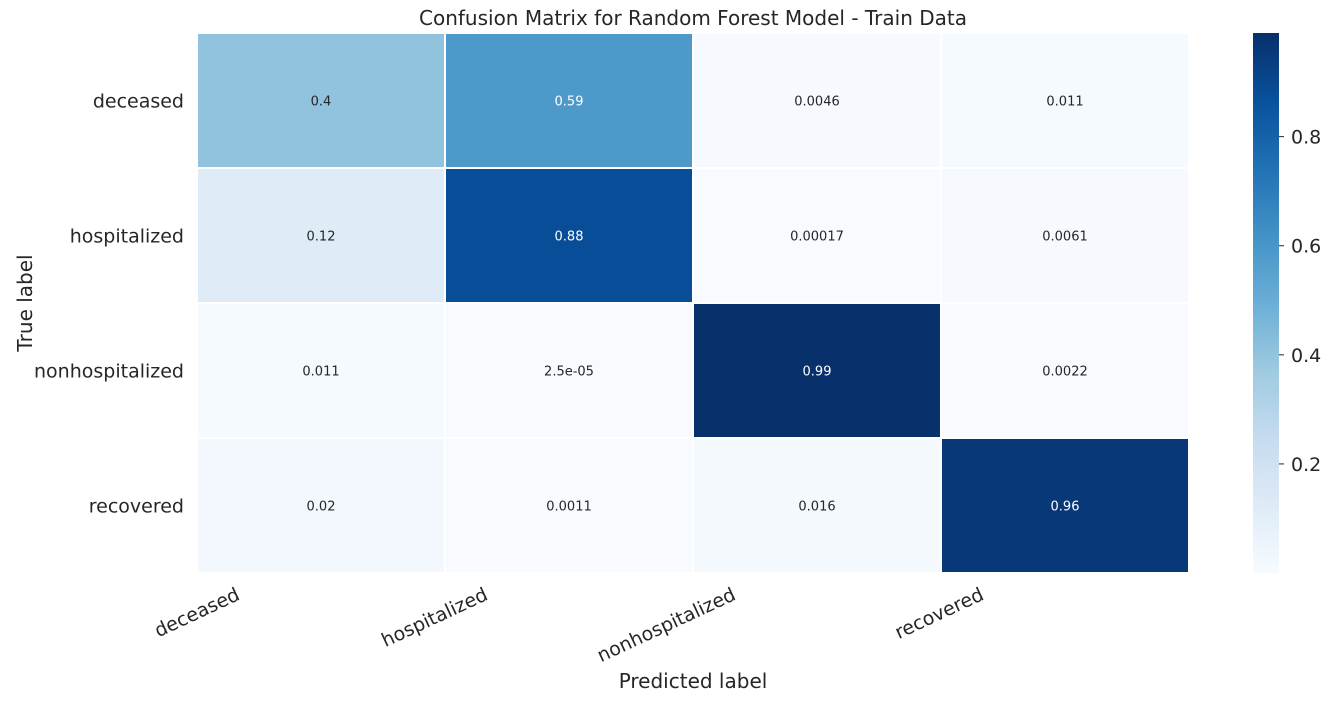 This screenshot has width=1331, height=702. I want to click on y-tick-label: hospitalized, so click(127, 237).